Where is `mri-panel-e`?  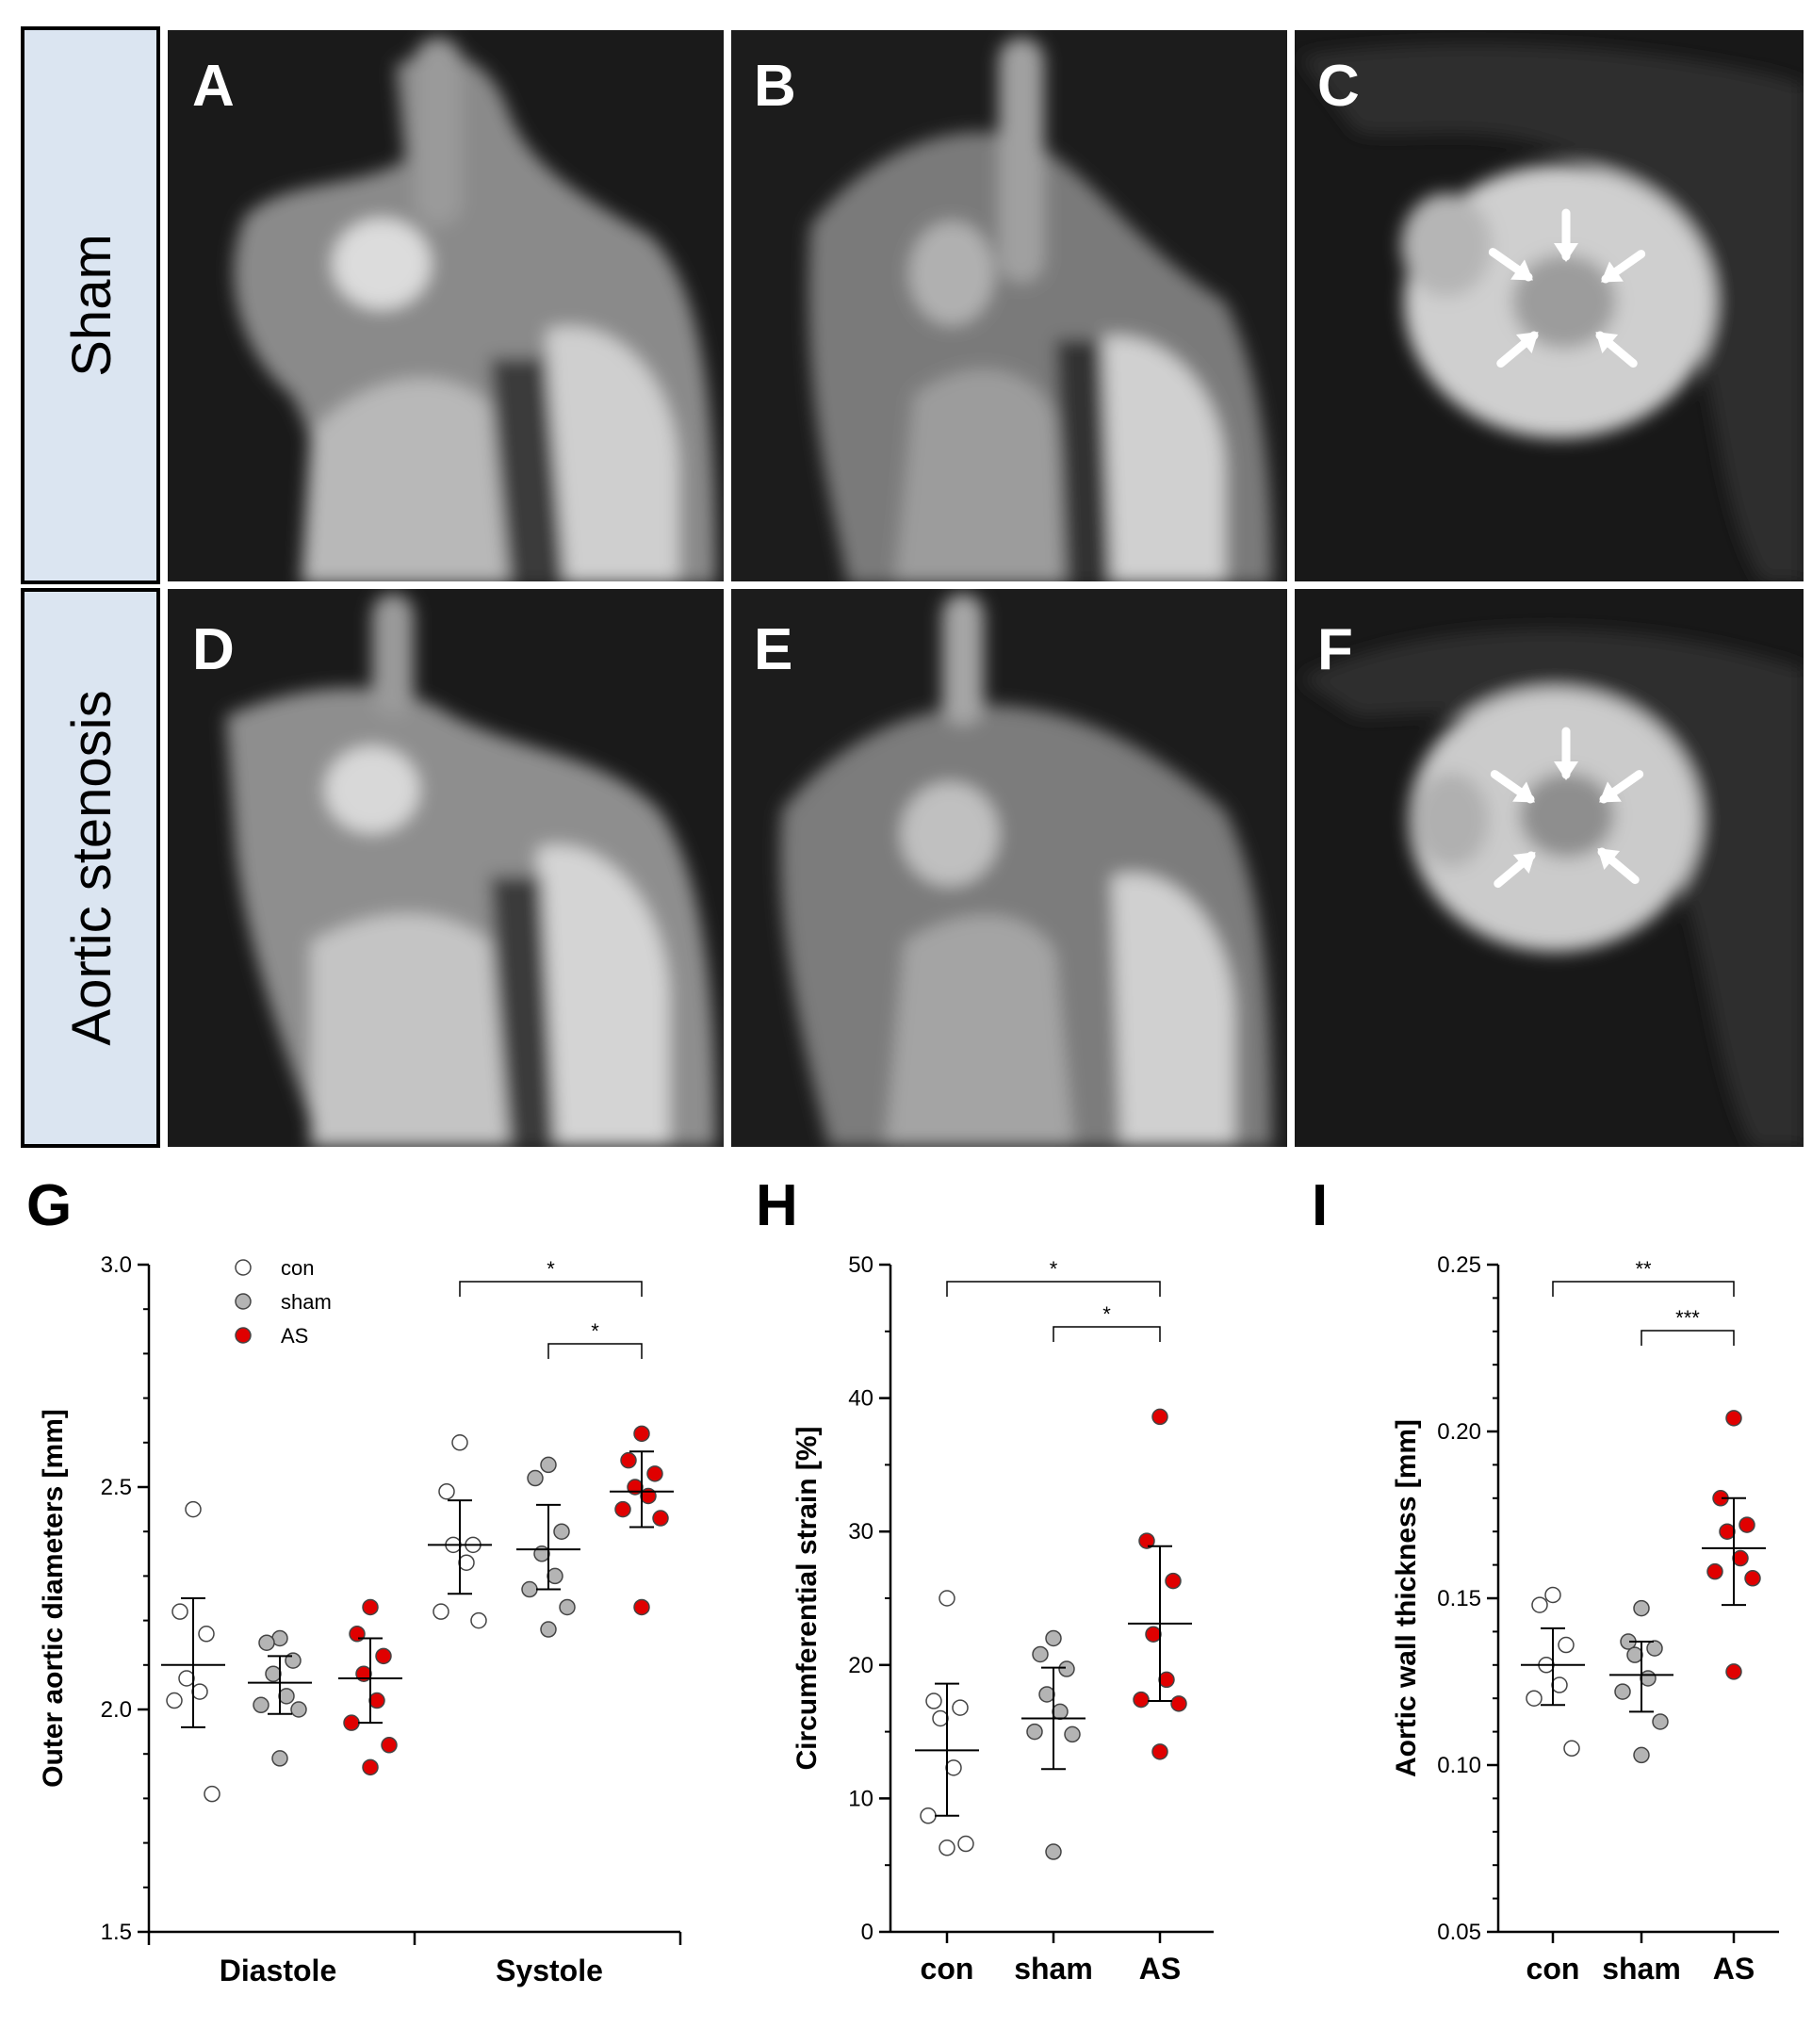
mri-panel-e is located at coordinates (1009, 868).